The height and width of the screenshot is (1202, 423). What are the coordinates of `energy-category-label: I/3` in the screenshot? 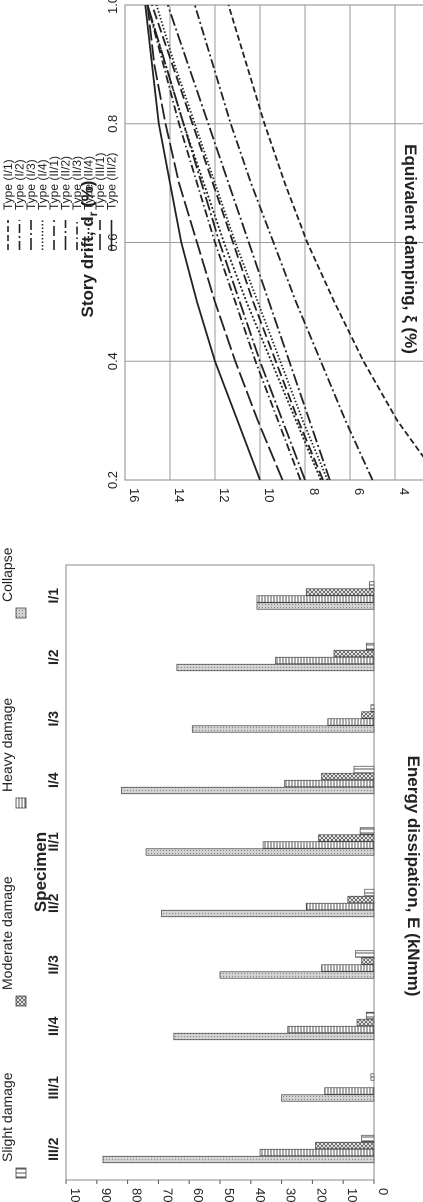 It's located at (53, 719).